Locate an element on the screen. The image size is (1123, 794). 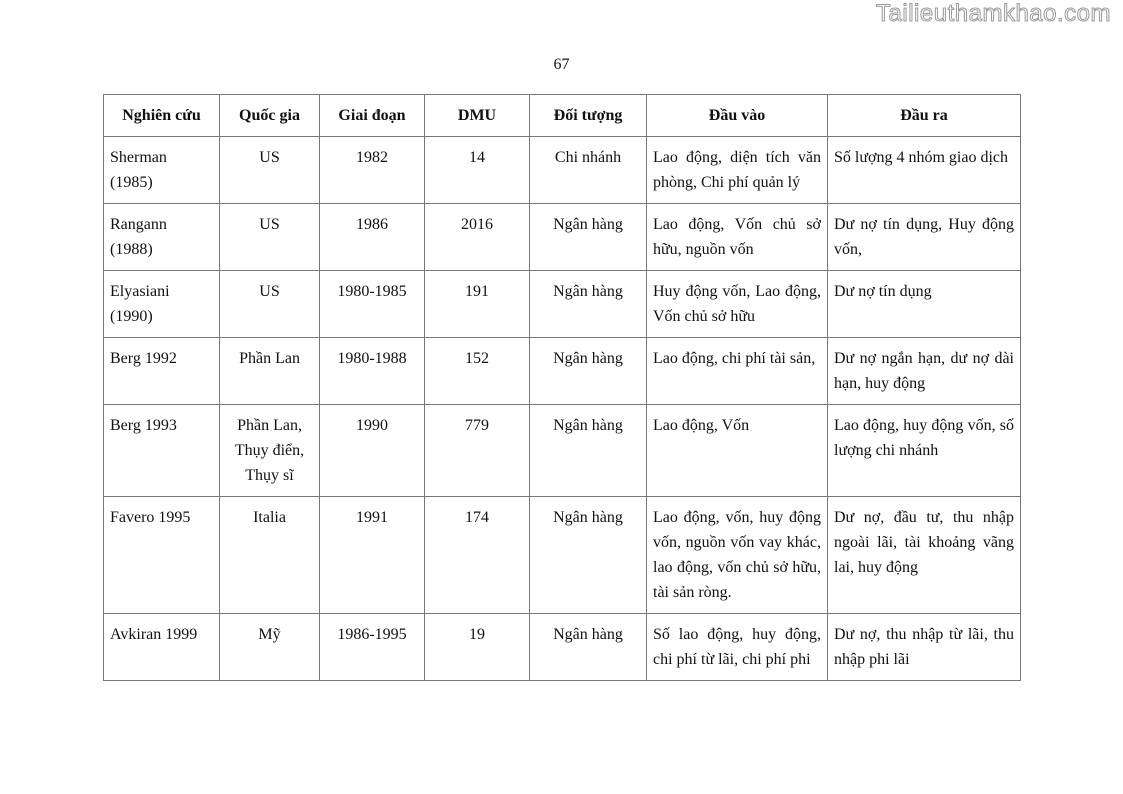
table-cell: 174 is located at coordinates (477, 555).